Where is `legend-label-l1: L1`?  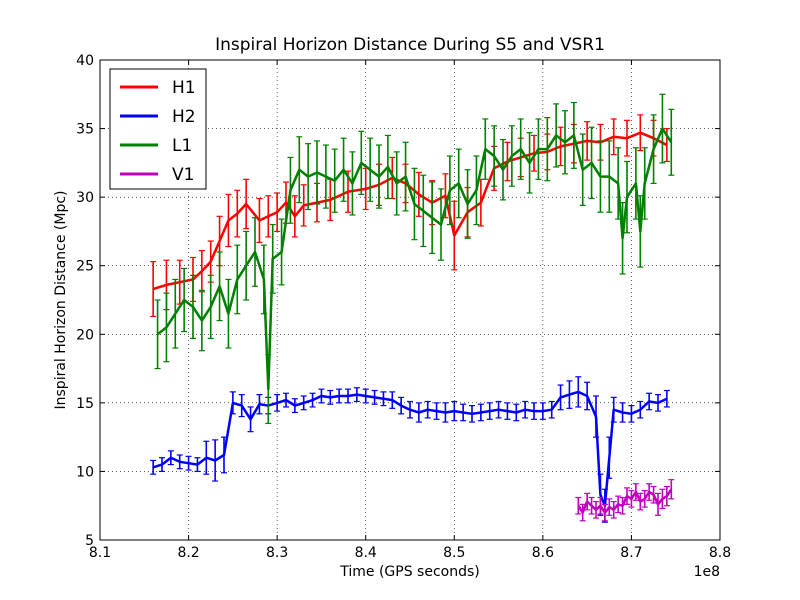 legend-label-l1: L1 is located at coordinates (182, 146).